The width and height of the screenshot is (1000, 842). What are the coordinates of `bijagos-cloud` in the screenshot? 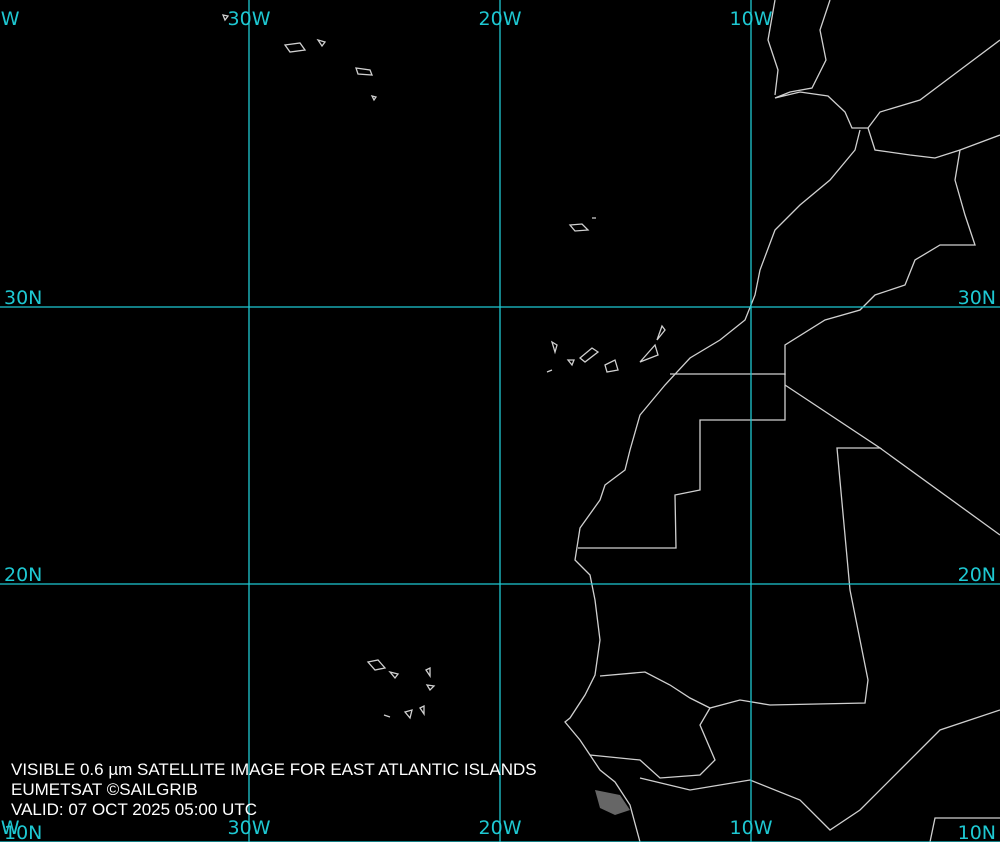 It's located at (612, 802).